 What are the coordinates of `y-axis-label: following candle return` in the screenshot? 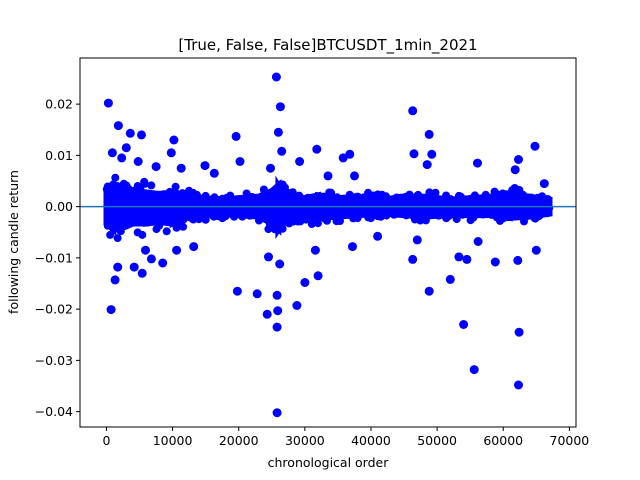 It's located at (13, 242).